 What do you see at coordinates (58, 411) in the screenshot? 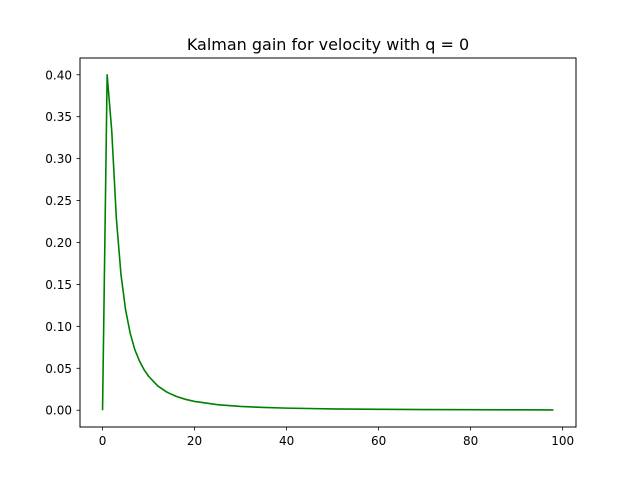
I see `y-tick-label: 0.00` at bounding box center [58, 411].